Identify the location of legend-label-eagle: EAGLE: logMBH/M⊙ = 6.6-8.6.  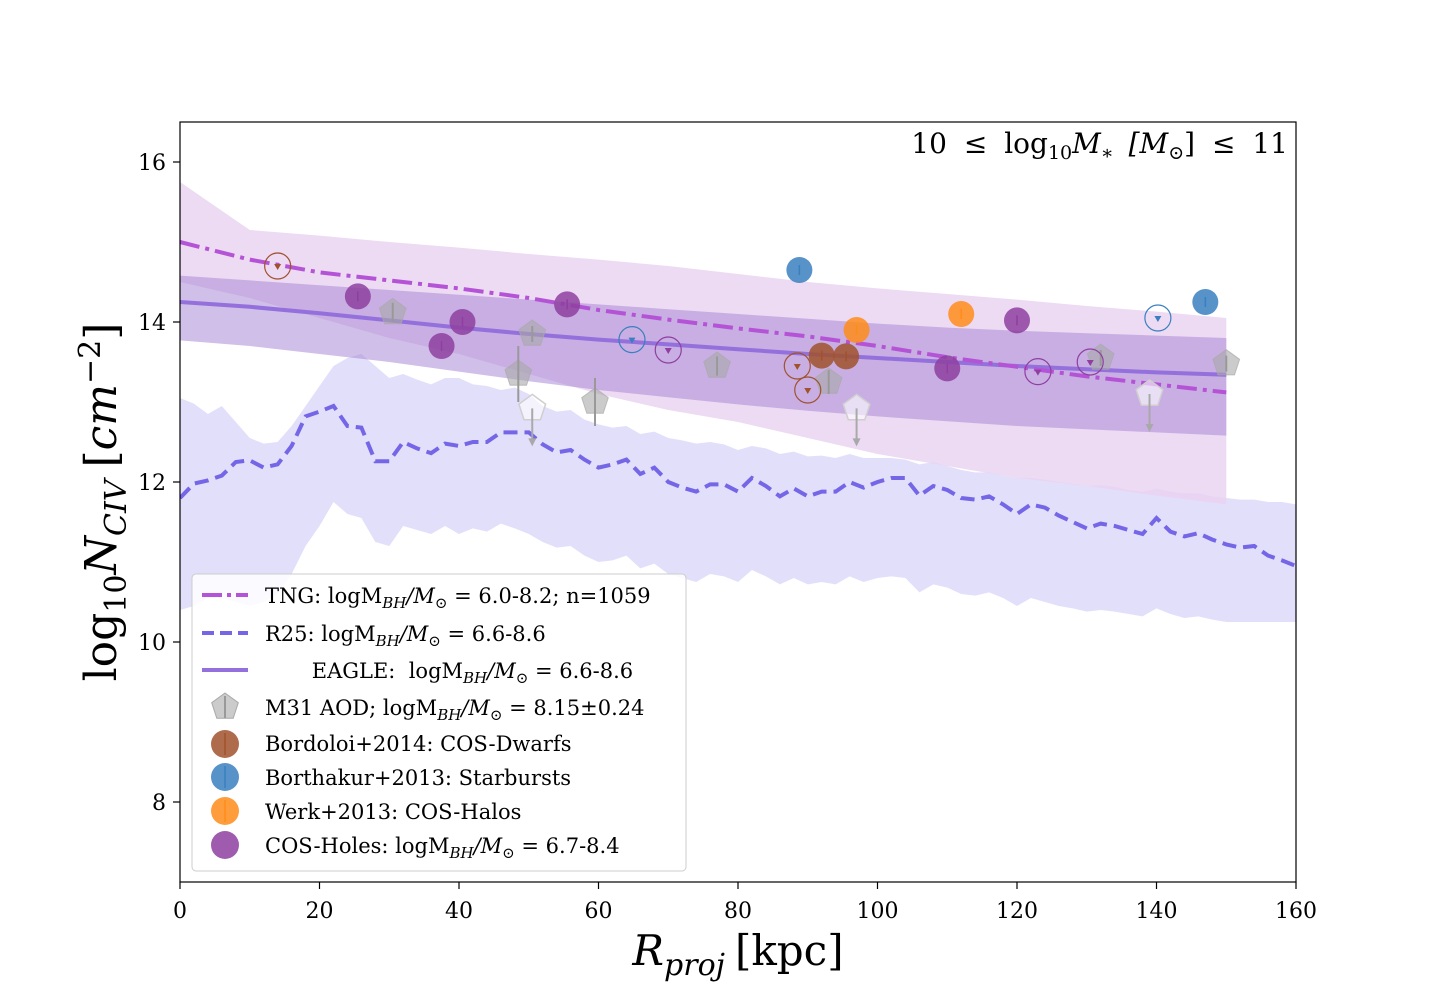
(466, 673).